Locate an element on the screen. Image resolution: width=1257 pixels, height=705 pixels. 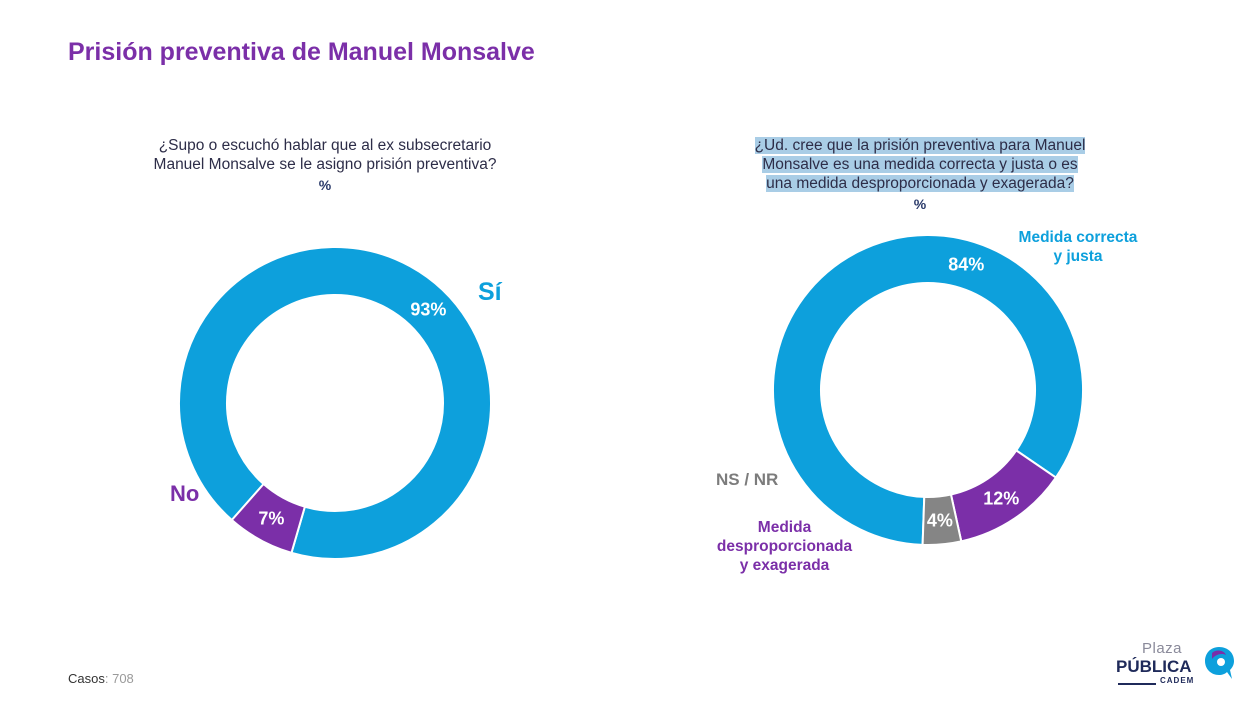
slice-nsnr is located at coordinates (942, 519).